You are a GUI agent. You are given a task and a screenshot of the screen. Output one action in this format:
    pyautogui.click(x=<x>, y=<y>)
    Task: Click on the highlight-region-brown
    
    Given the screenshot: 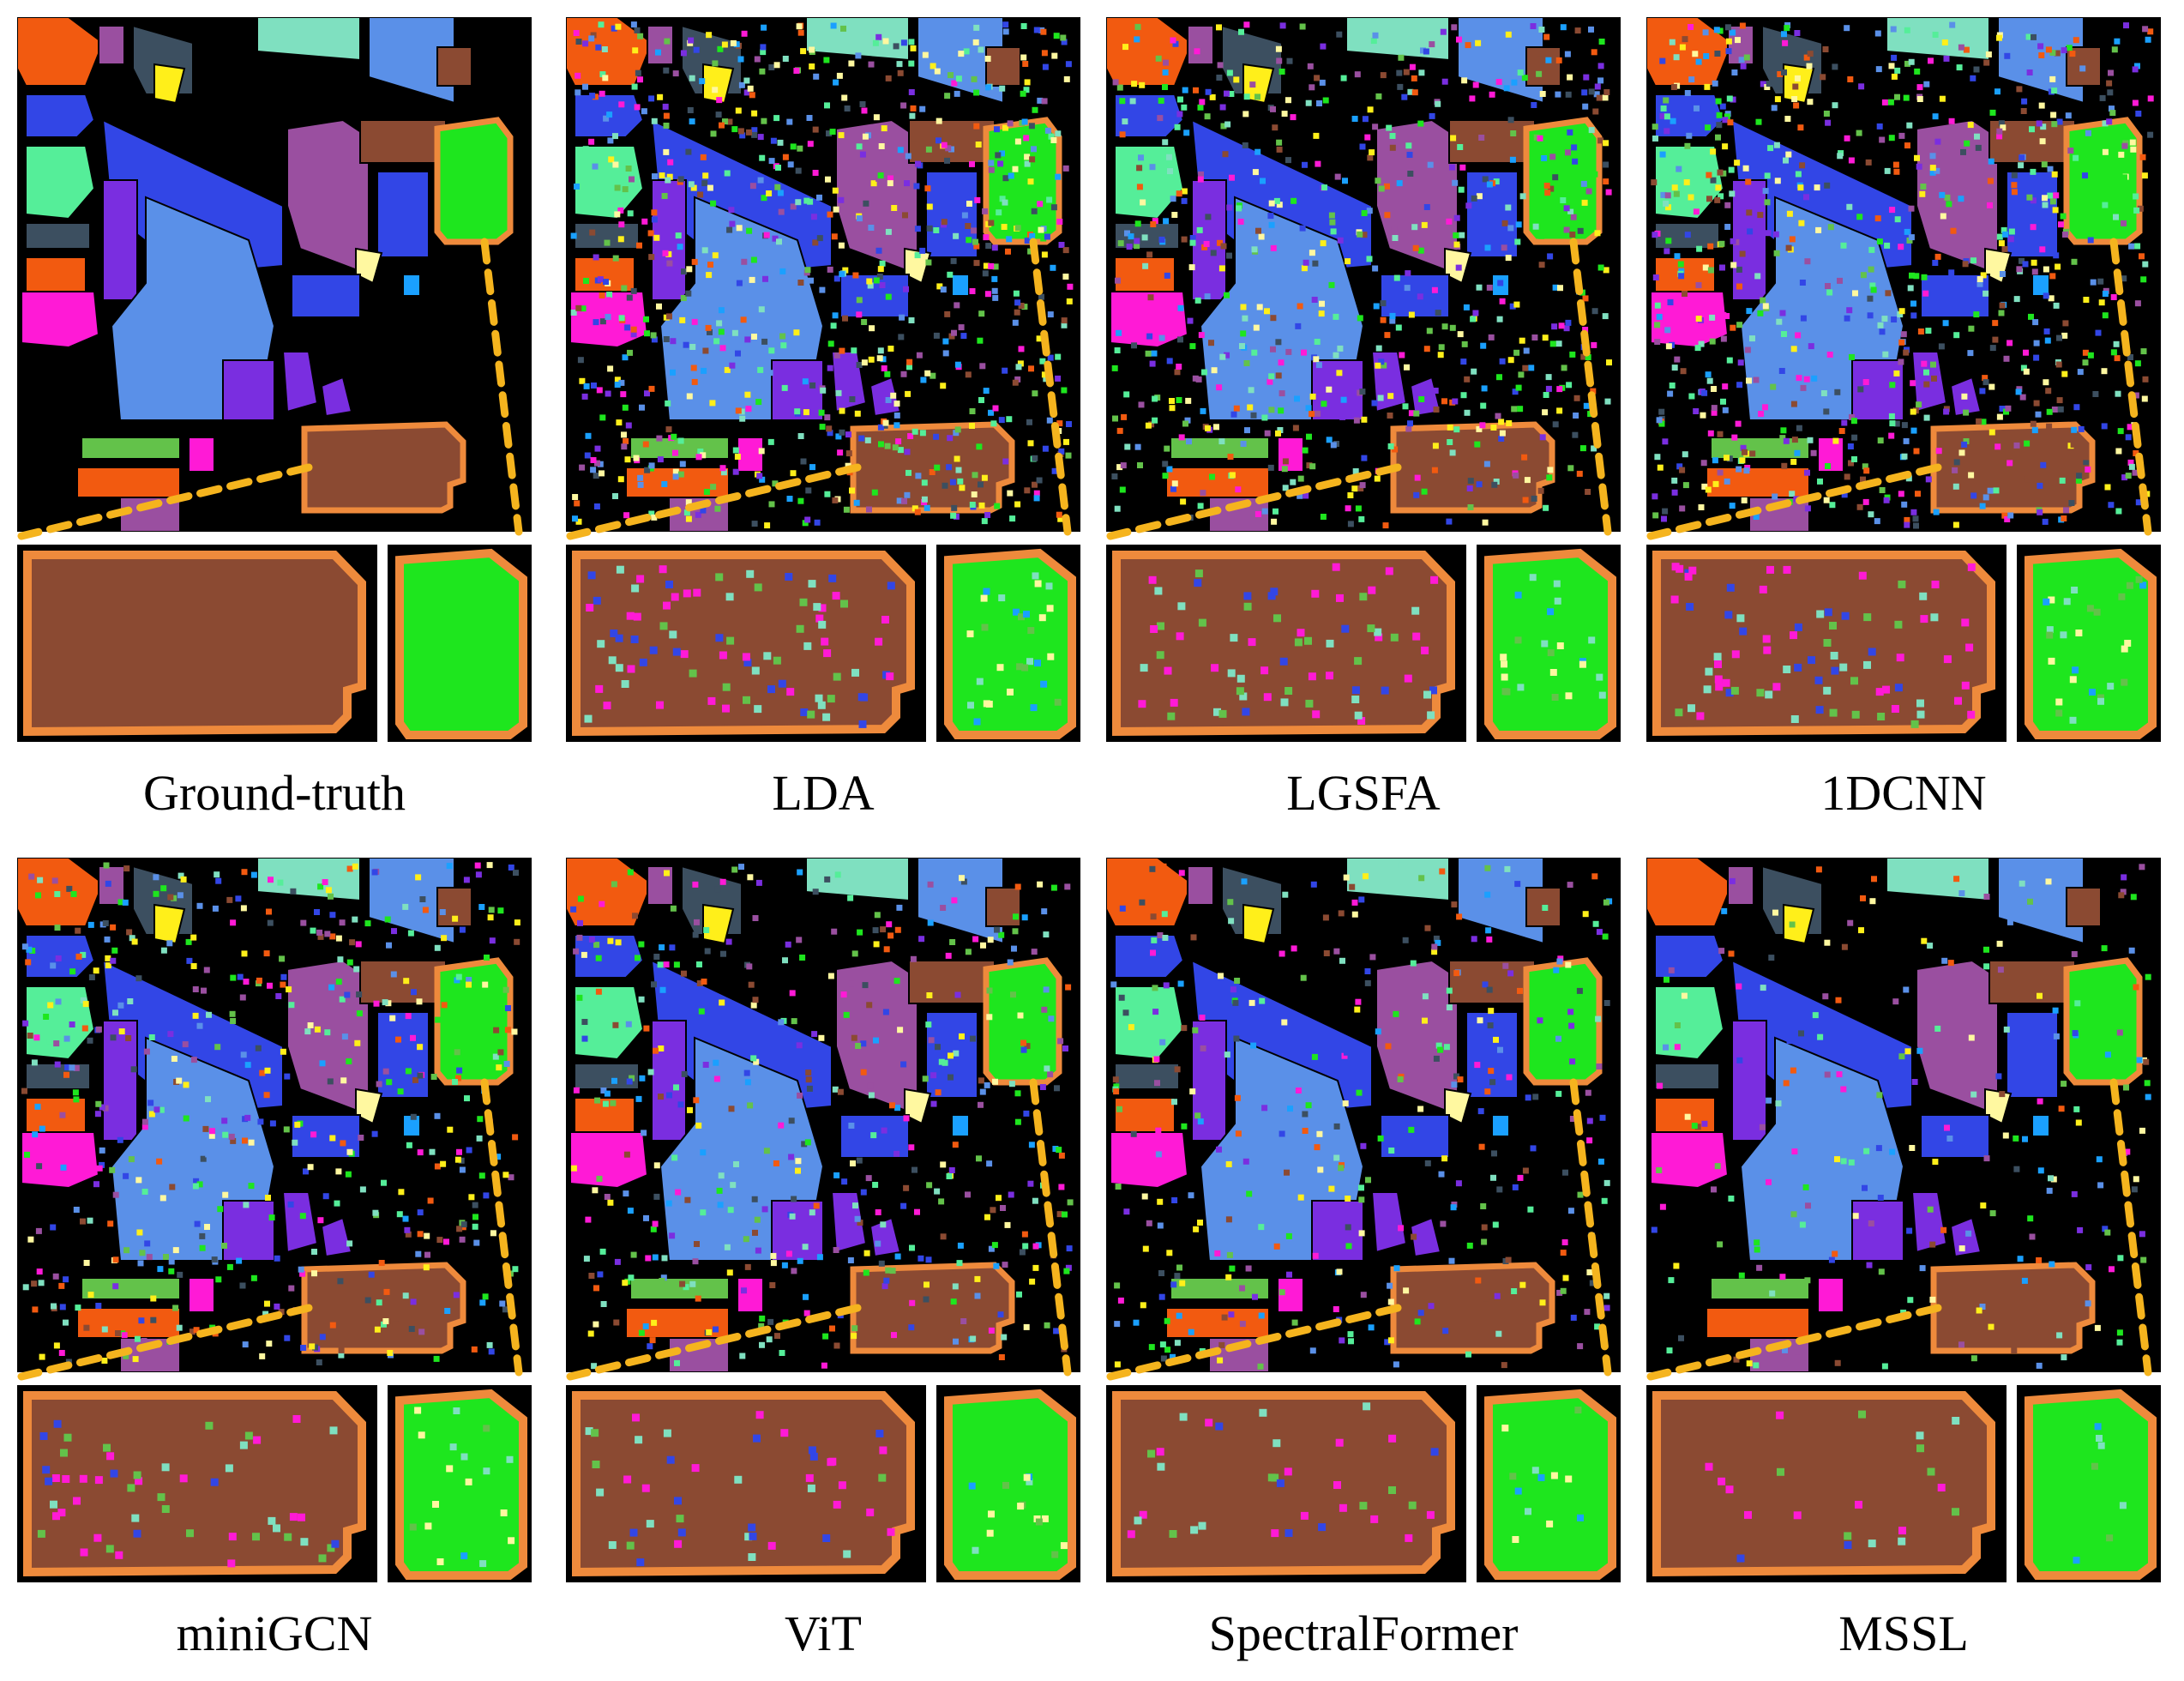 What is the action you would take?
    pyautogui.click(x=933, y=1308)
    